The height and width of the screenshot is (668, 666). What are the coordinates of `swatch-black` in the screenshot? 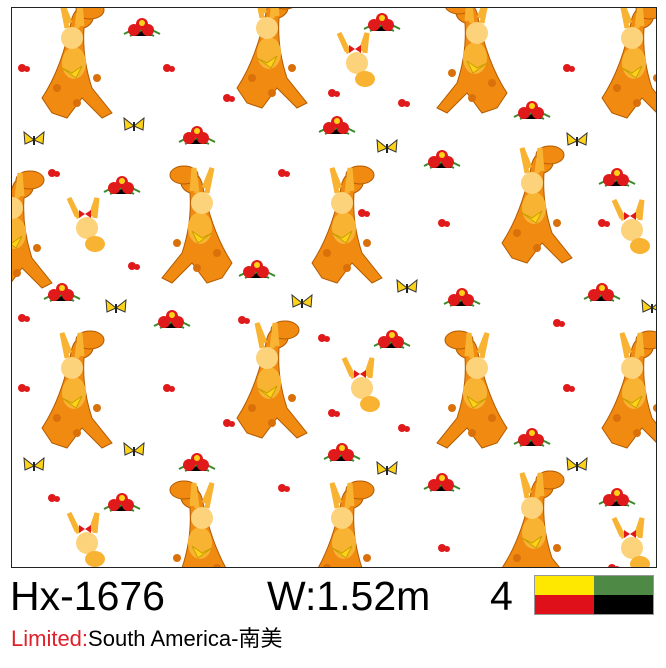 It's located at (623, 604).